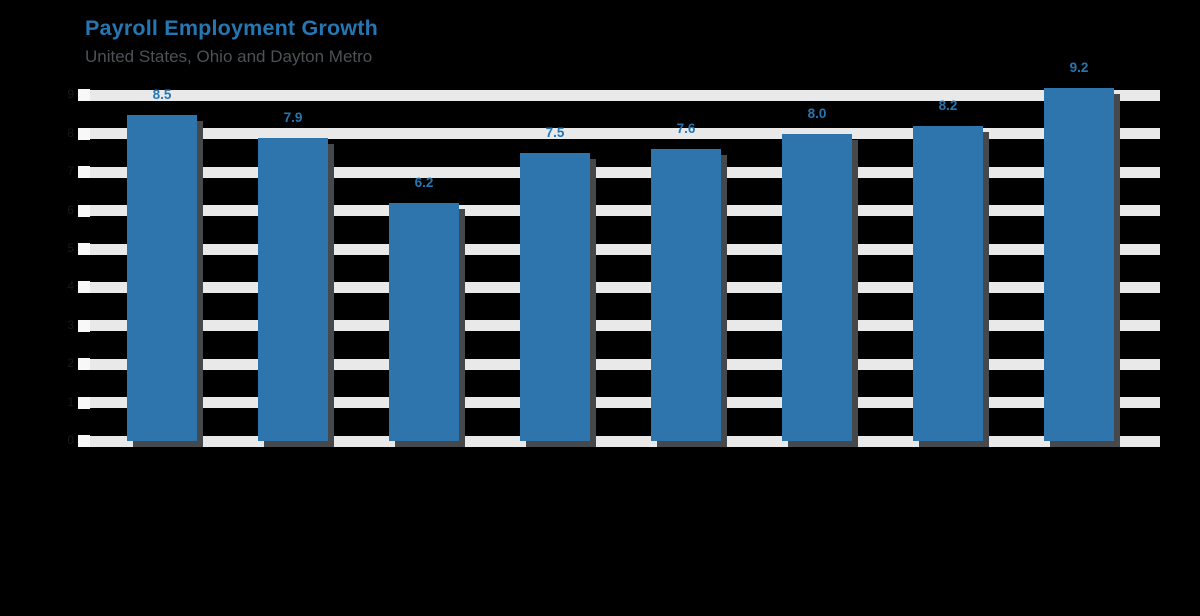 This screenshot has width=1200, height=616. I want to click on bar-value-label: 7.5, so click(555, 132).